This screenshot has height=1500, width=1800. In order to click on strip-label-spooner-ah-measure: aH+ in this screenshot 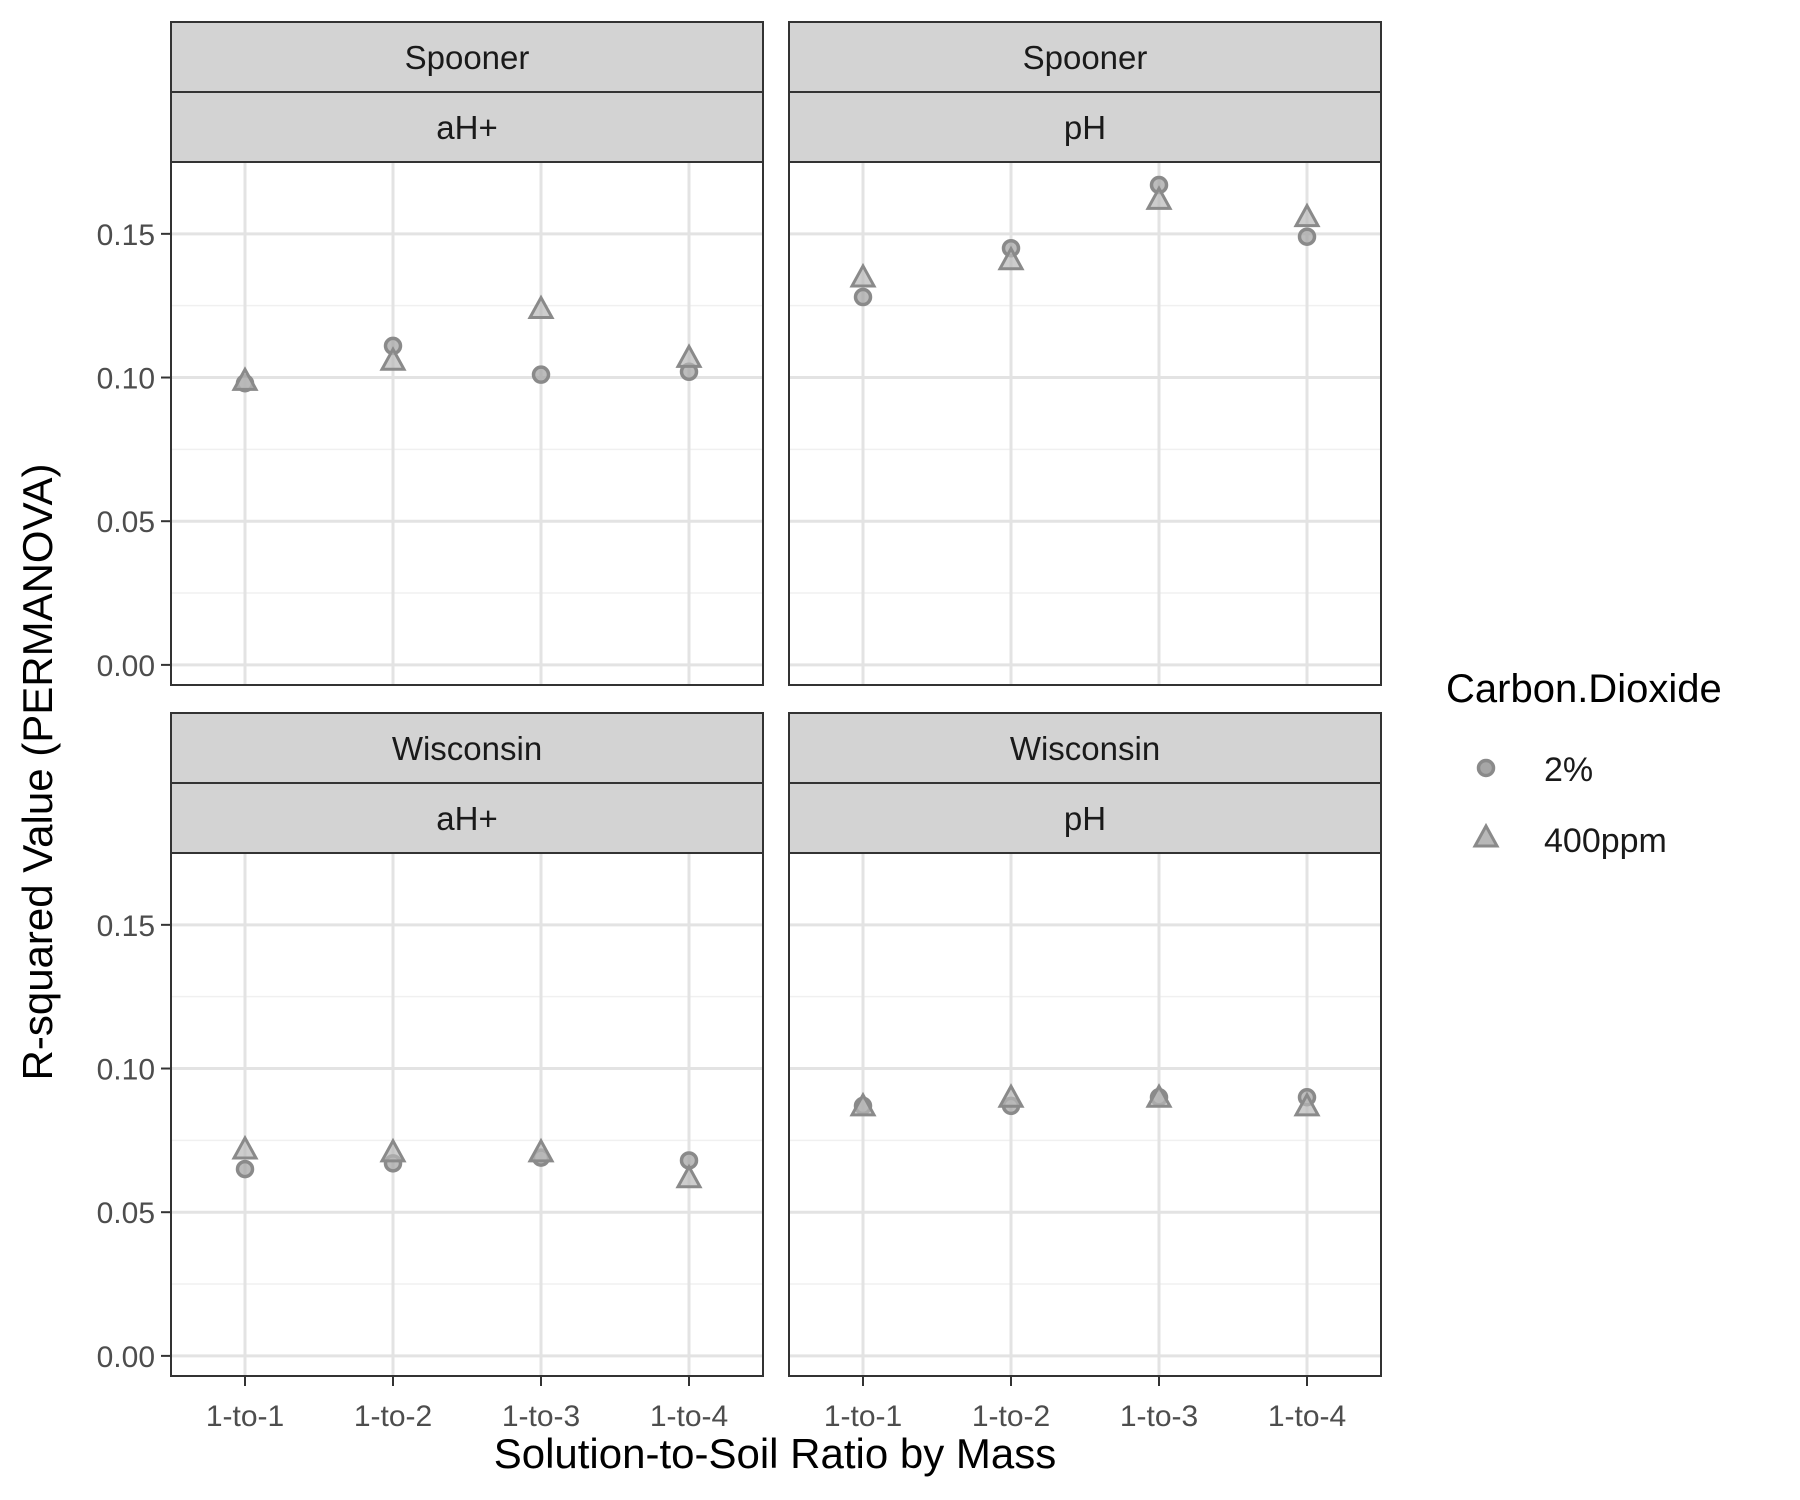, I will do `click(466, 127)`.